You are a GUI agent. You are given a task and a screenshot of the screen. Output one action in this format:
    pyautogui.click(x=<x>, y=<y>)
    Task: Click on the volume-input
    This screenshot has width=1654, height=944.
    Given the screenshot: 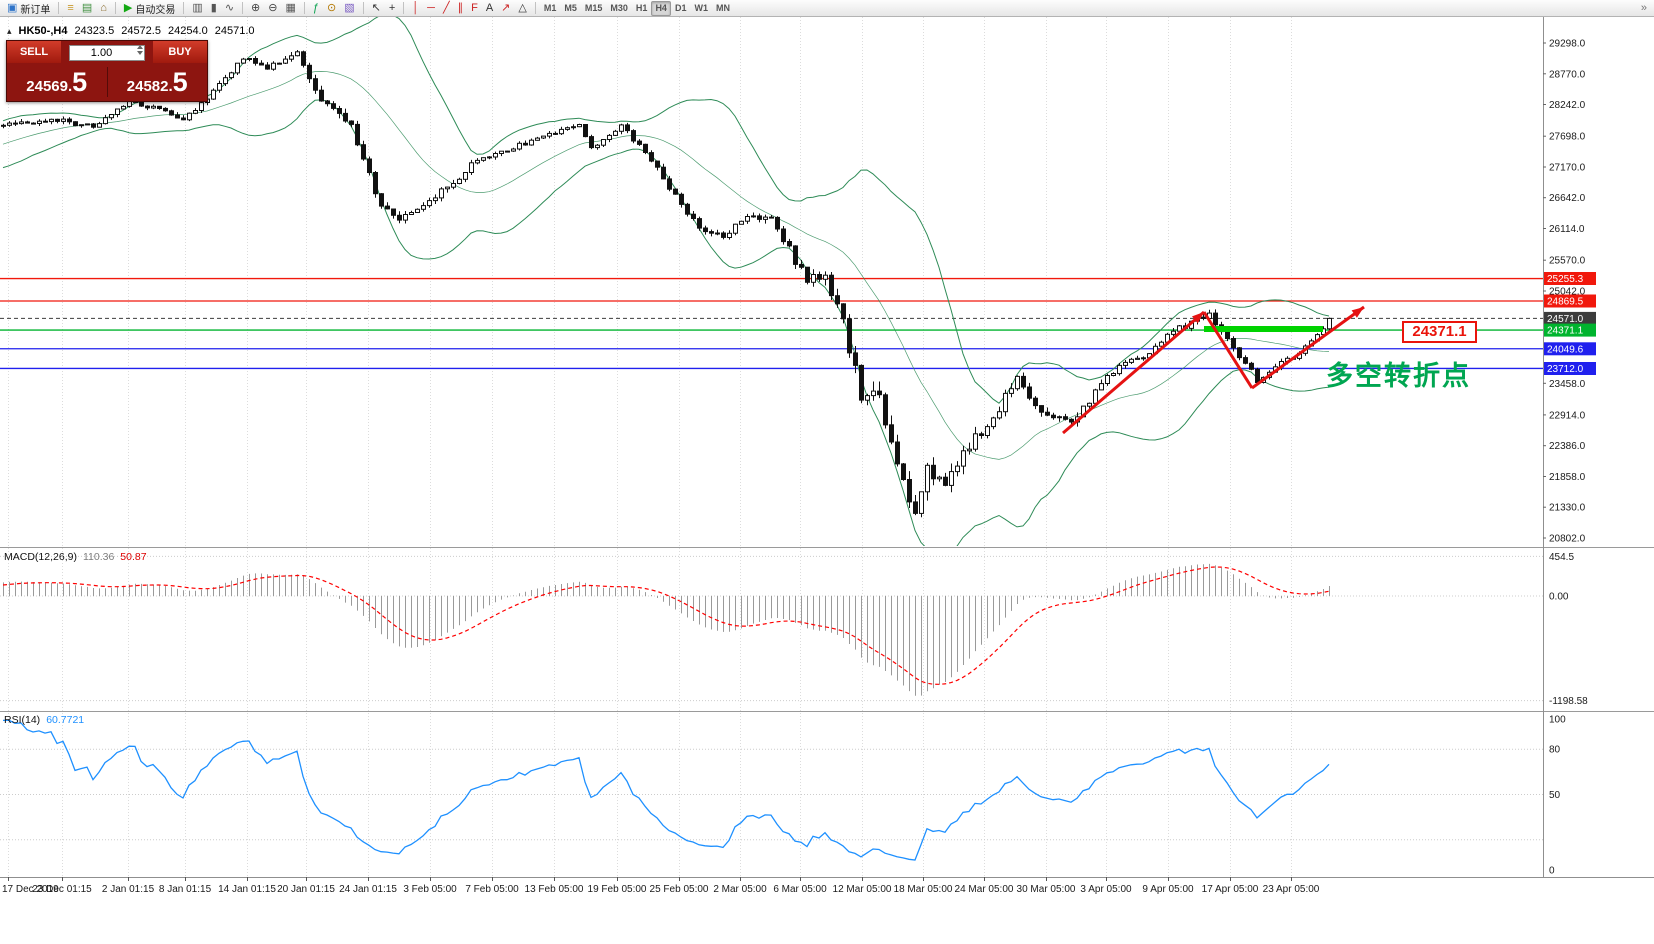 What is the action you would take?
    pyautogui.click(x=107, y=53)
    